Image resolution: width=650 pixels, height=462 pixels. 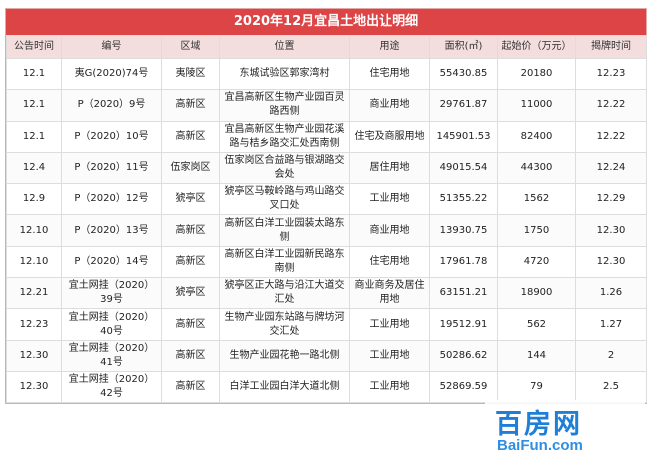 What do you see at coordinates (284, 74) in the screenshot?
I see `table-cell: 东城试验区郭家湾村` at bounding box center [284, 74].